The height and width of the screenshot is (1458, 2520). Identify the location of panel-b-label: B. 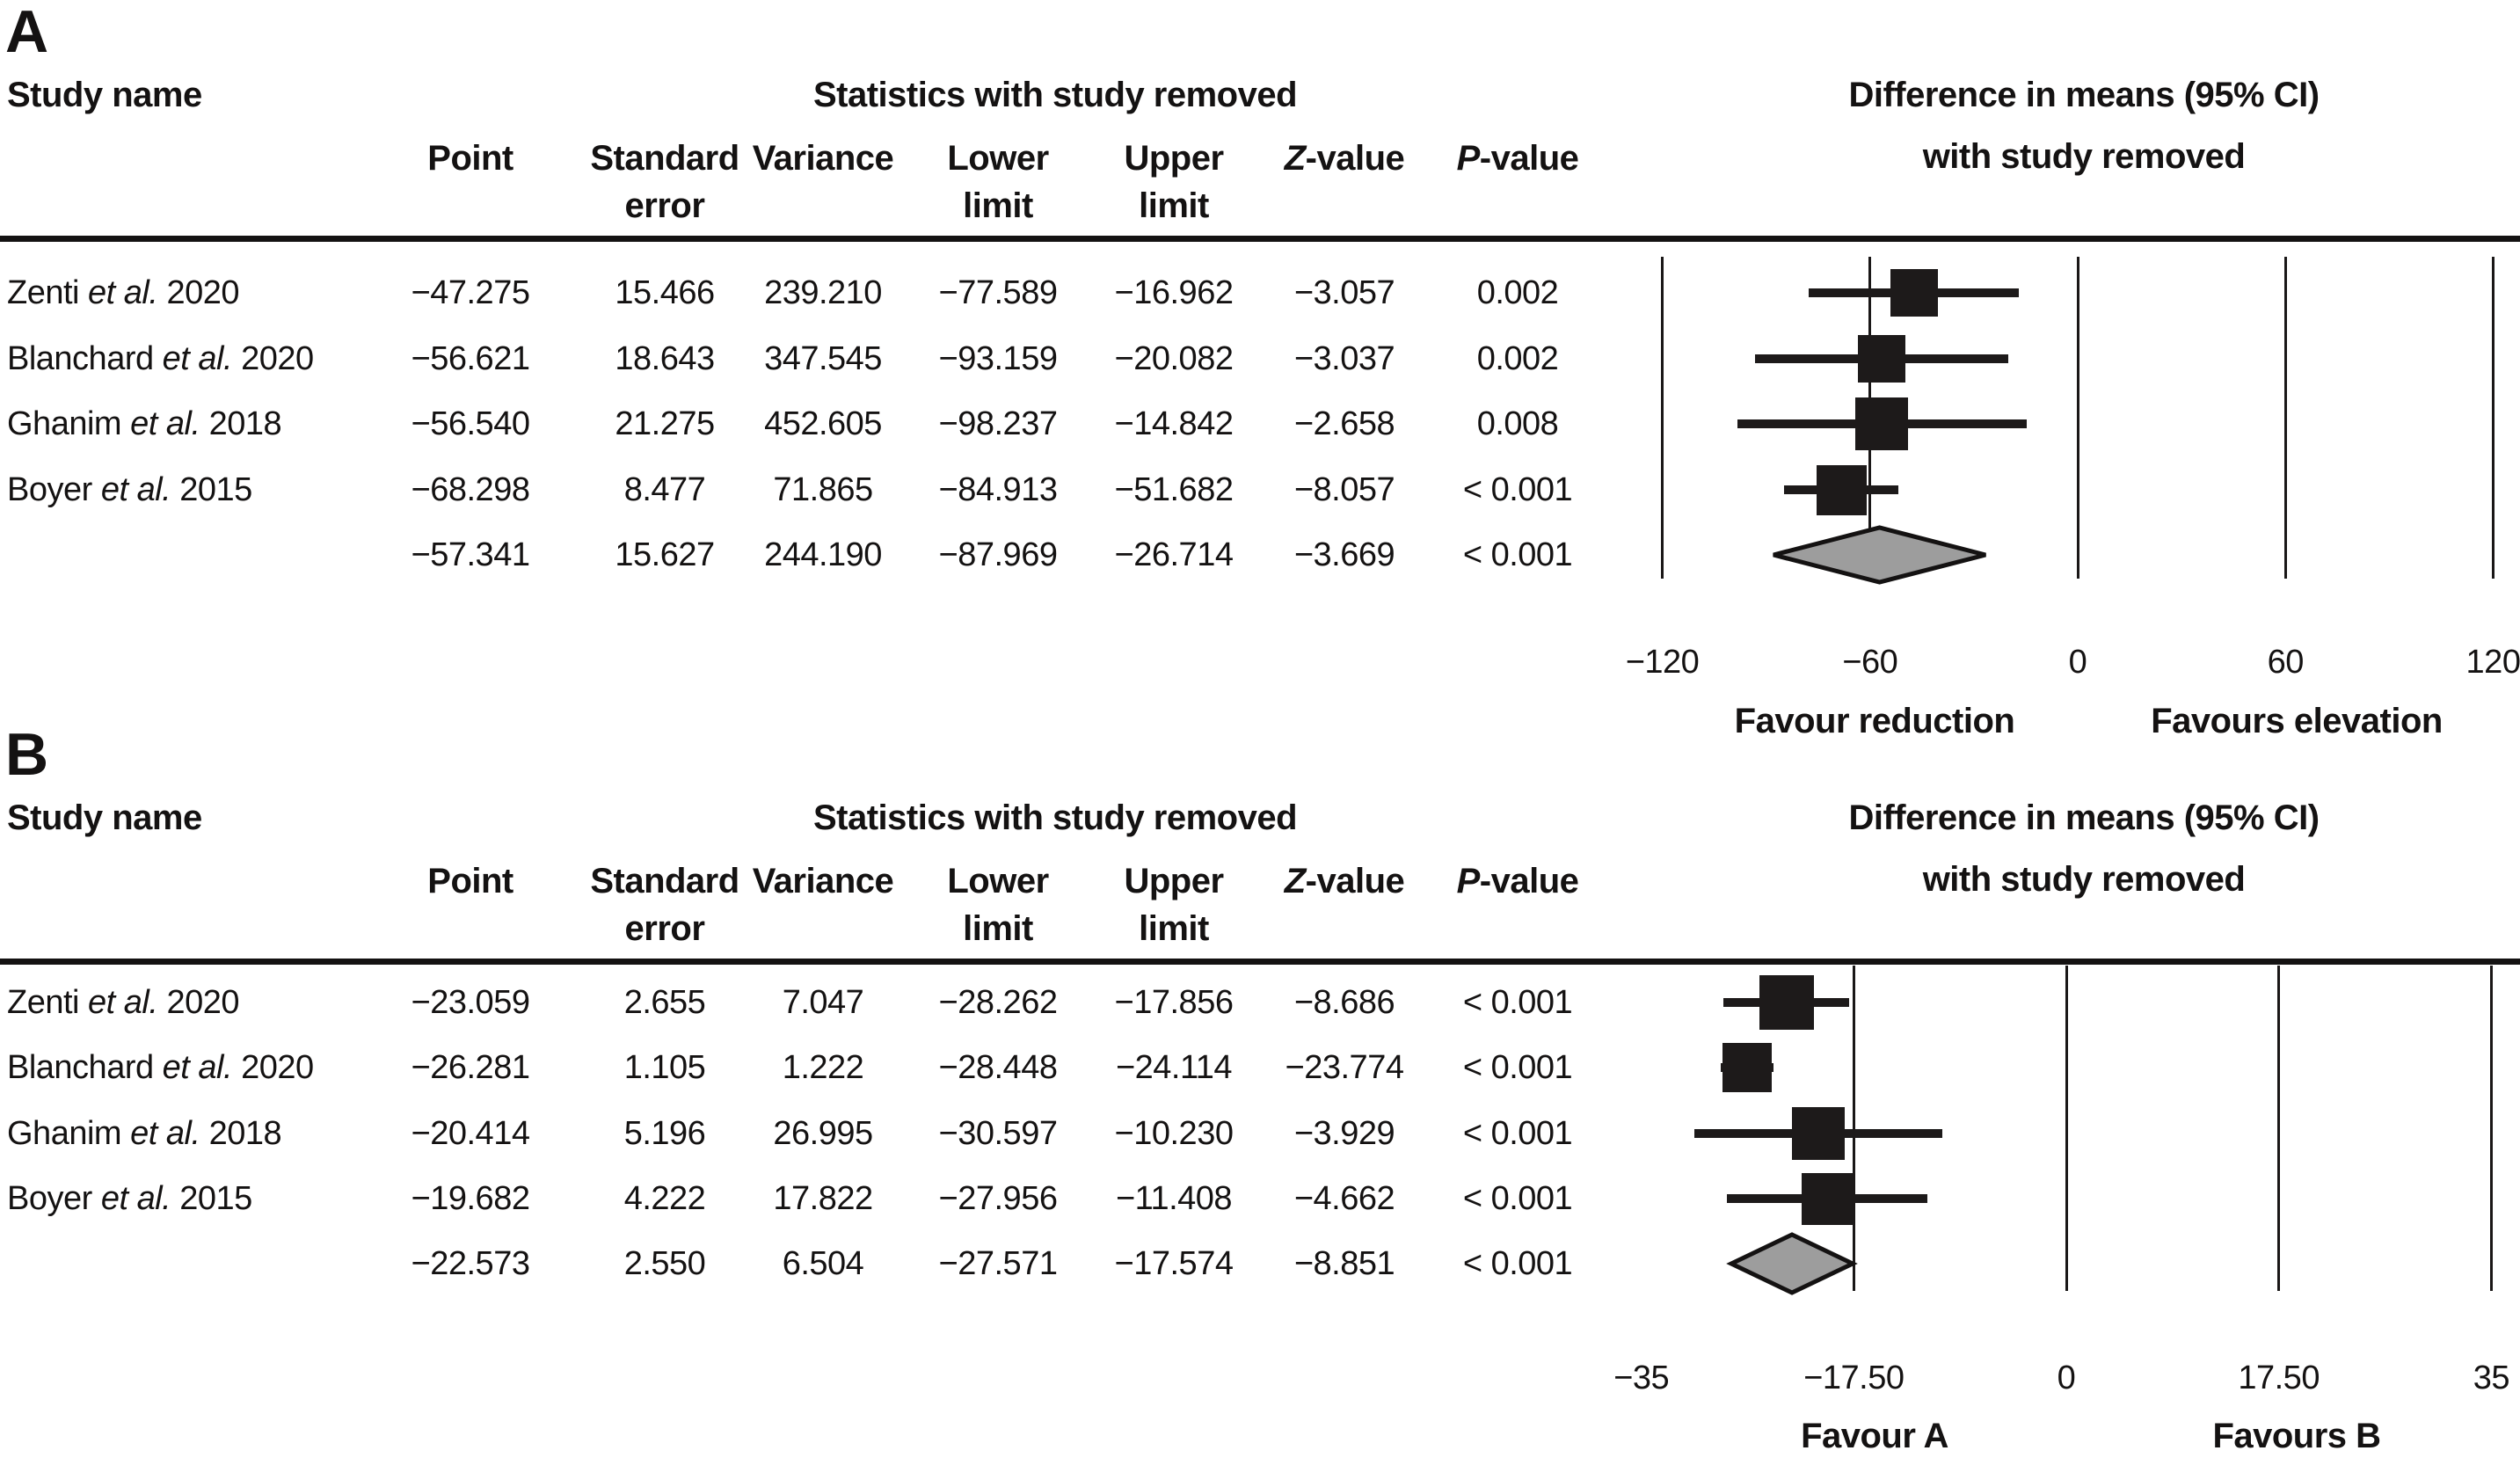
(27, 754).